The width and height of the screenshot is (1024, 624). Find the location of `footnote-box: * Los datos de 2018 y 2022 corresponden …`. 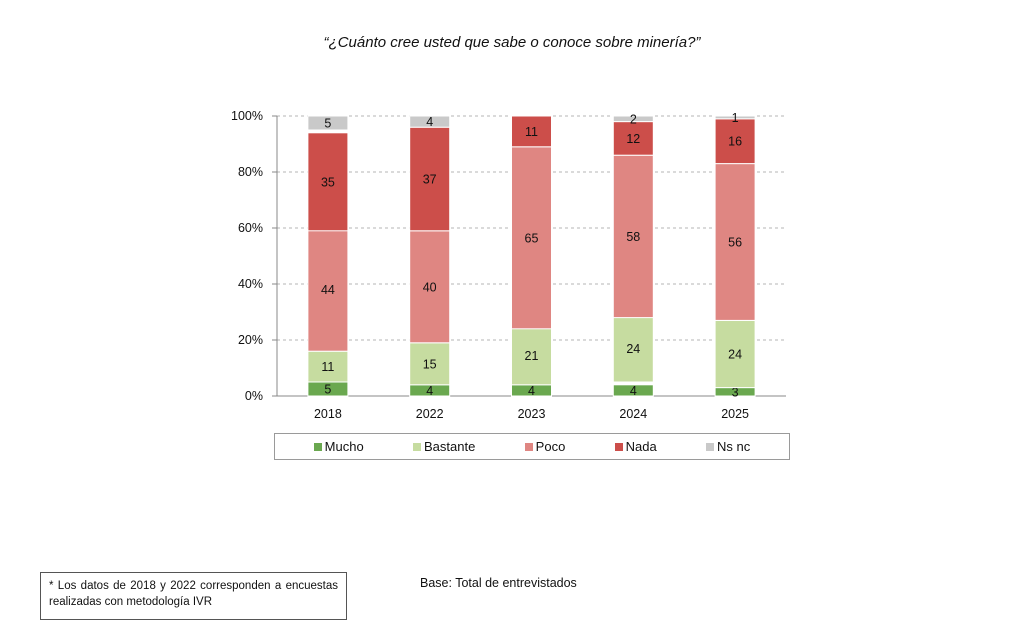

footnote-box: * Los datos de 2018 y 2022 corresponden … is located at coordinates (193, 596).